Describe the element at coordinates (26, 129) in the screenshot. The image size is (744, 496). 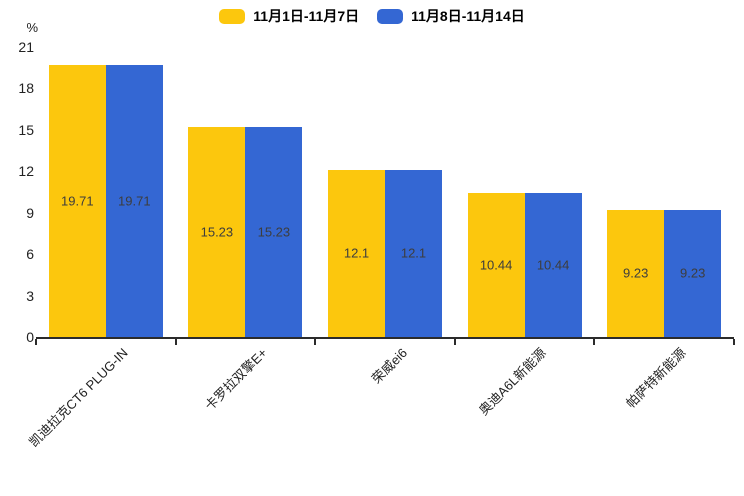
I see `y-axis-tick-label: 15` at that location.